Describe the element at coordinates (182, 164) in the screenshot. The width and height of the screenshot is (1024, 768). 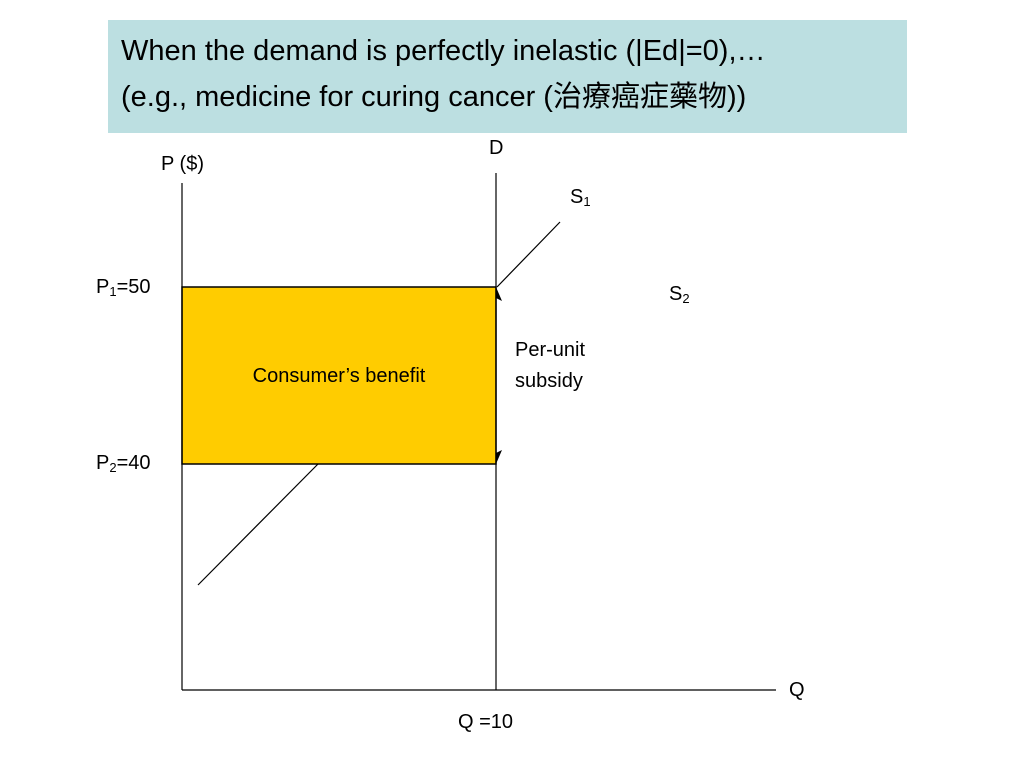
I see `y-axis-label: P ($)` at that location.